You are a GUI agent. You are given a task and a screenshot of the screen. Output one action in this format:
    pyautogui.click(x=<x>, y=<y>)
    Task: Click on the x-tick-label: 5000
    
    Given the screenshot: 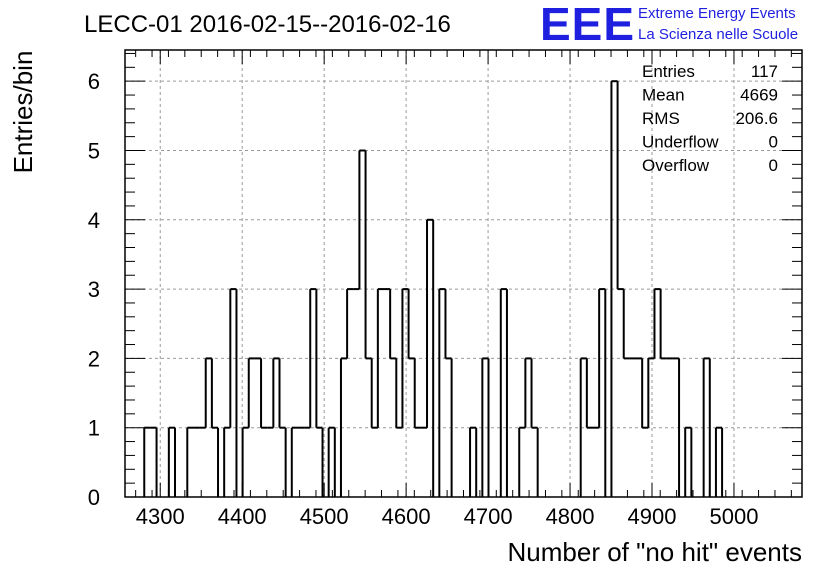 What is the action you would take?
    pyautogui.click(x=733, y=516)
    